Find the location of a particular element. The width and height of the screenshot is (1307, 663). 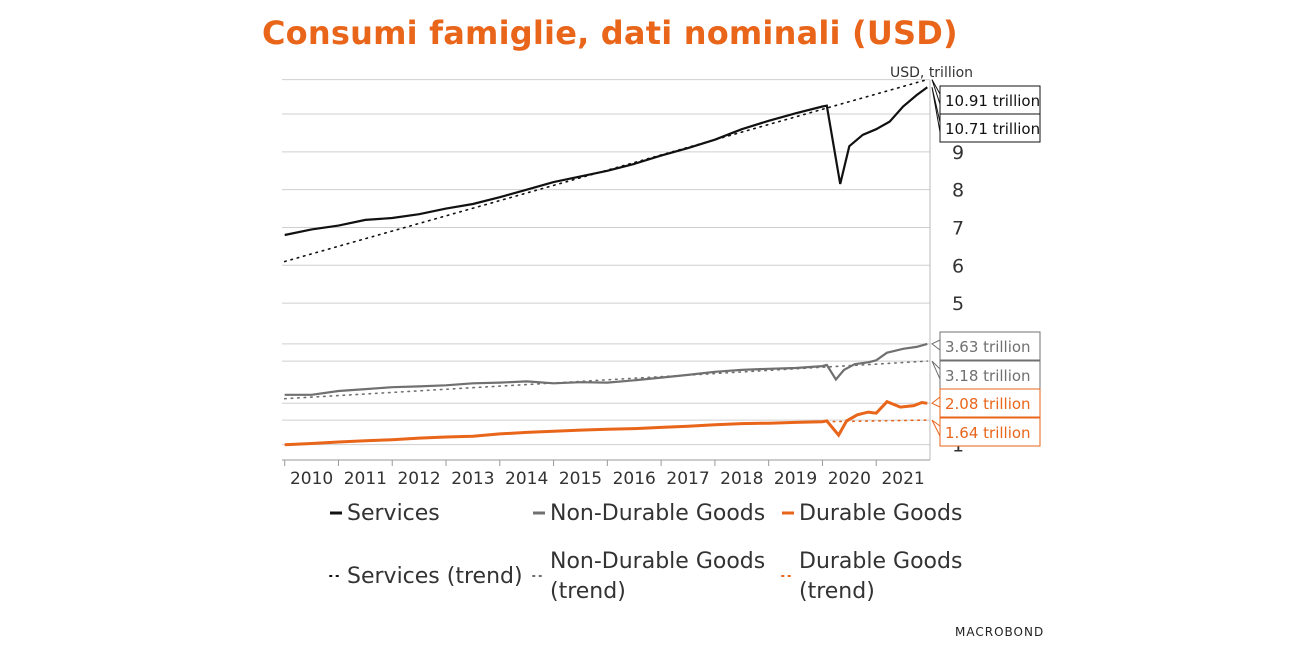

legend-label: Services is located at coordinates (393, 513).